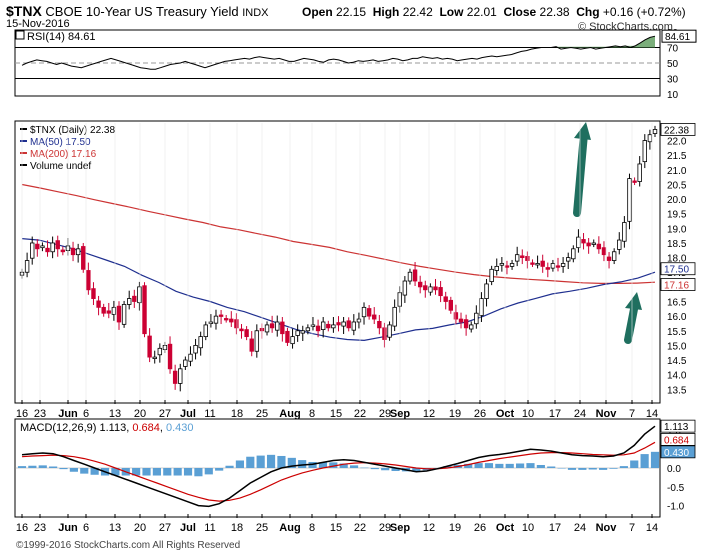 The height and width of the screenshot is (552, 717). Describe the element at coordinates (632, 528) in the screenshot. I see `x-axis-bottom-label: 7` at that location.